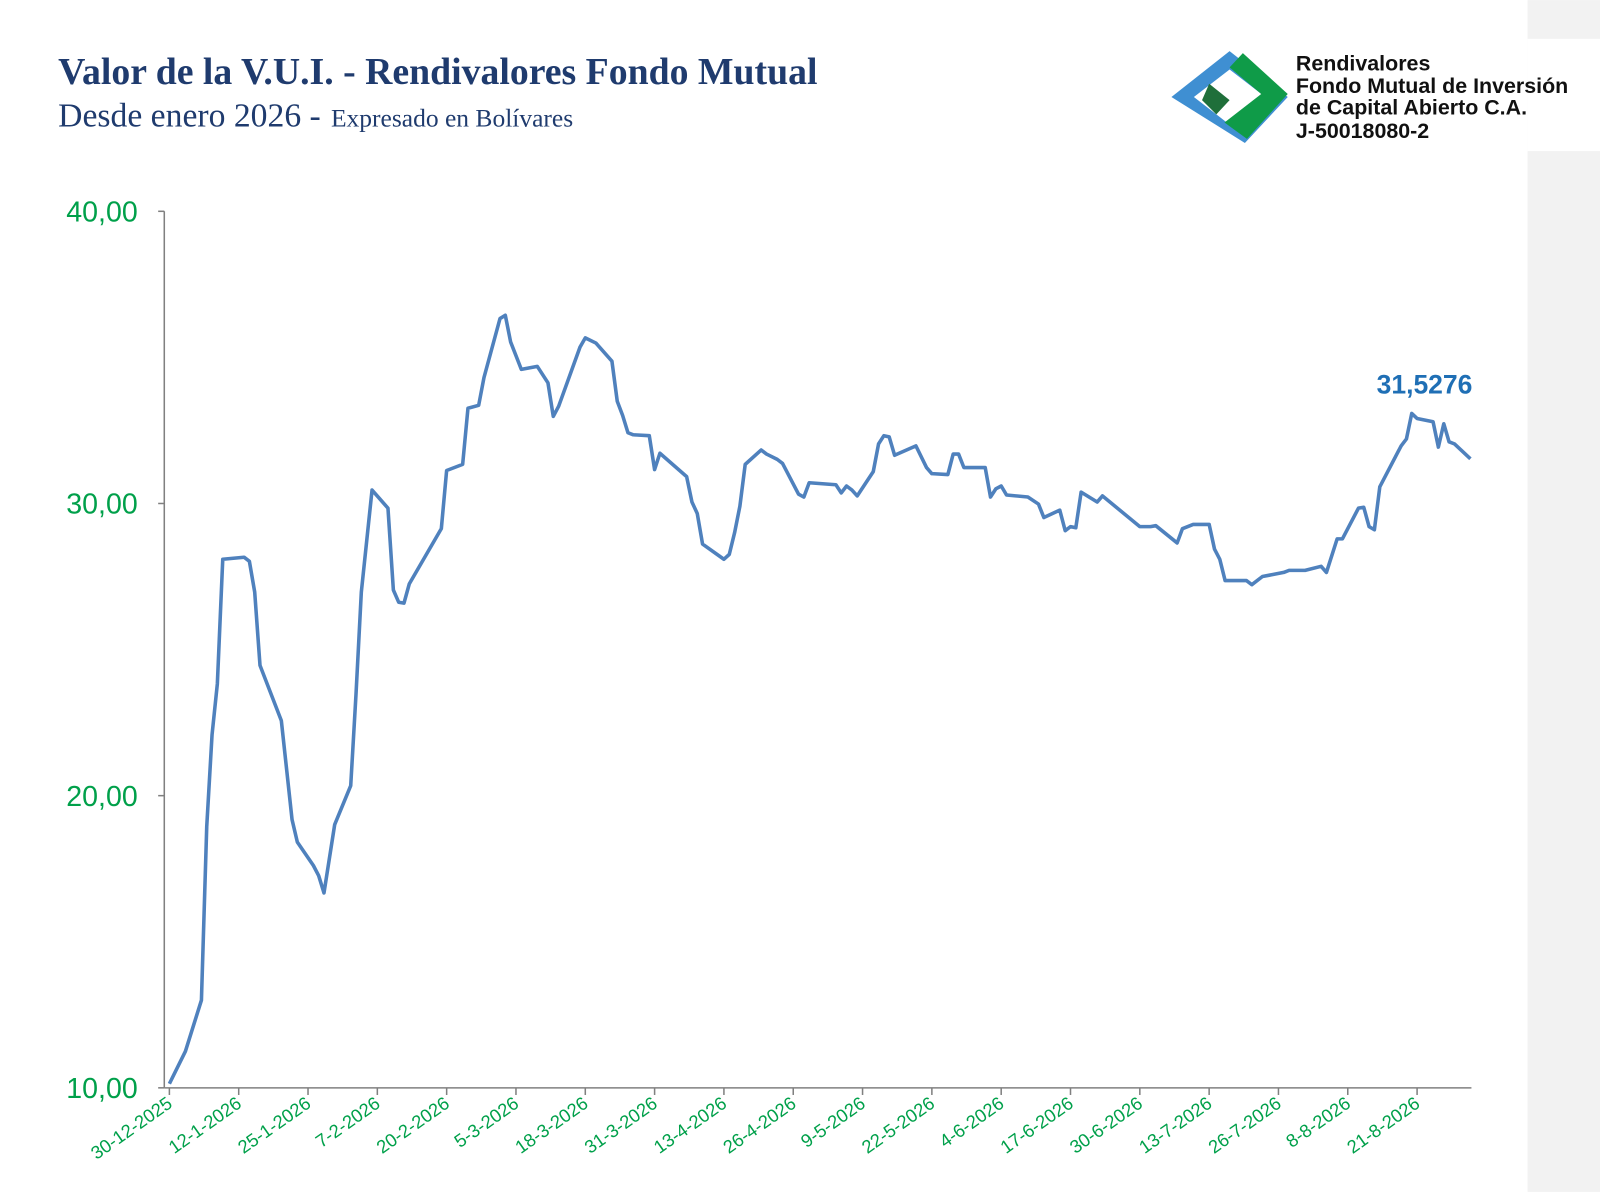 The image size is (1600, 1192). I want to click on x-tick-label: 18-3-2026, so click(551, 1124).